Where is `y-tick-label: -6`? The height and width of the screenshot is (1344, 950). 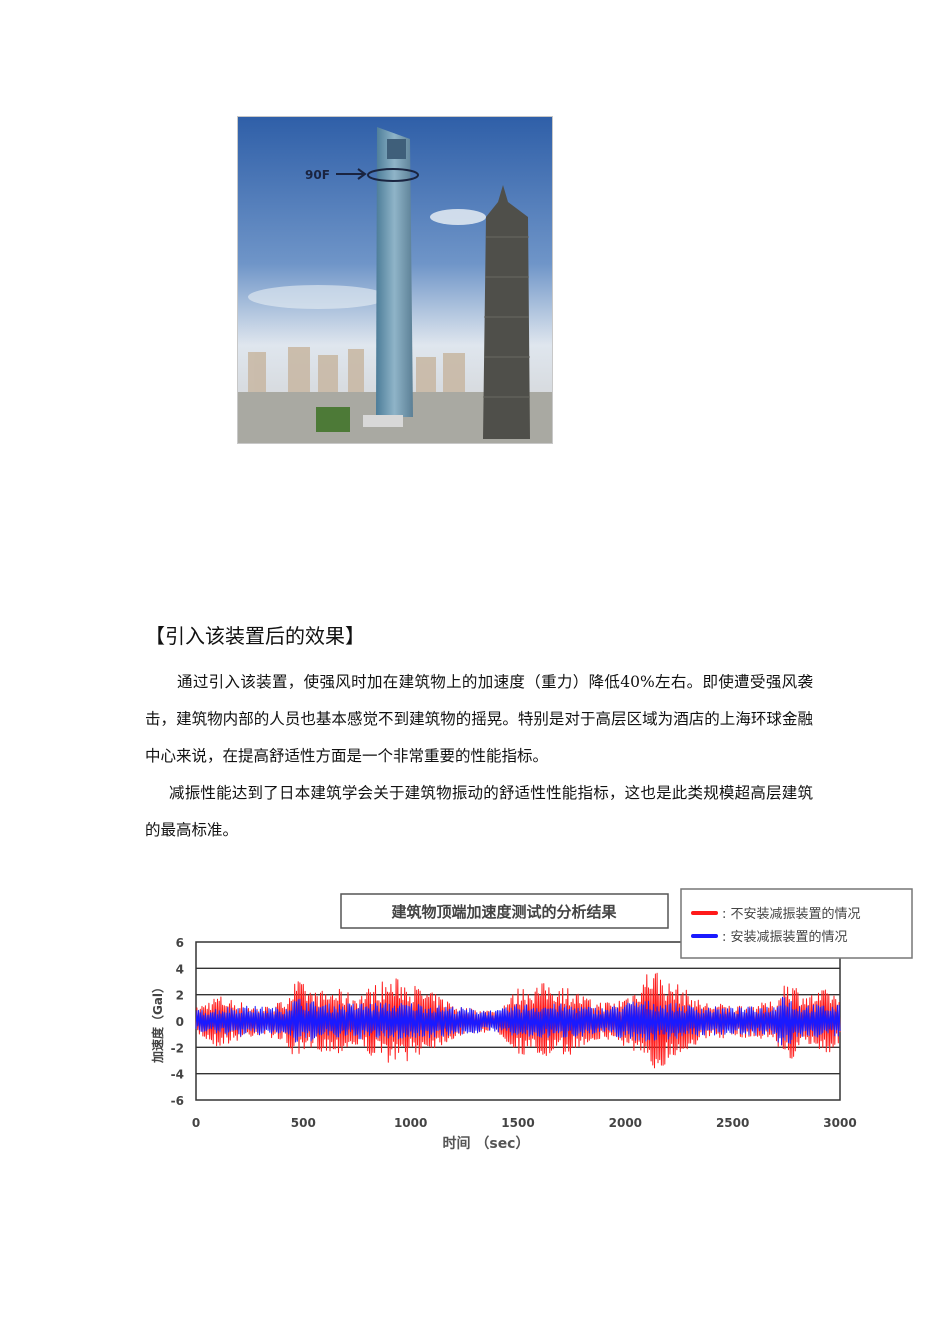
y-tick-label: -6 is located at coordinates (177, 1101).